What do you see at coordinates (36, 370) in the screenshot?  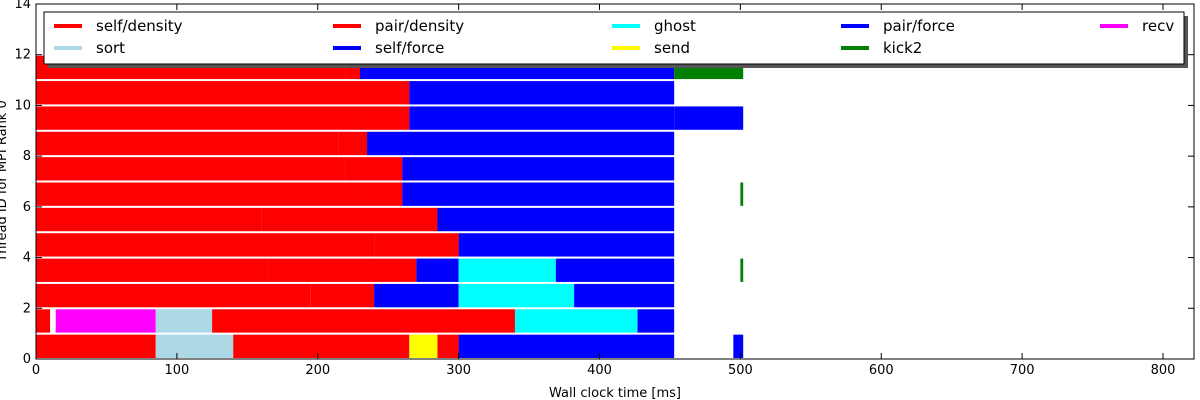 I see `x-tick-label: 0` at bounding box center [36, 370].